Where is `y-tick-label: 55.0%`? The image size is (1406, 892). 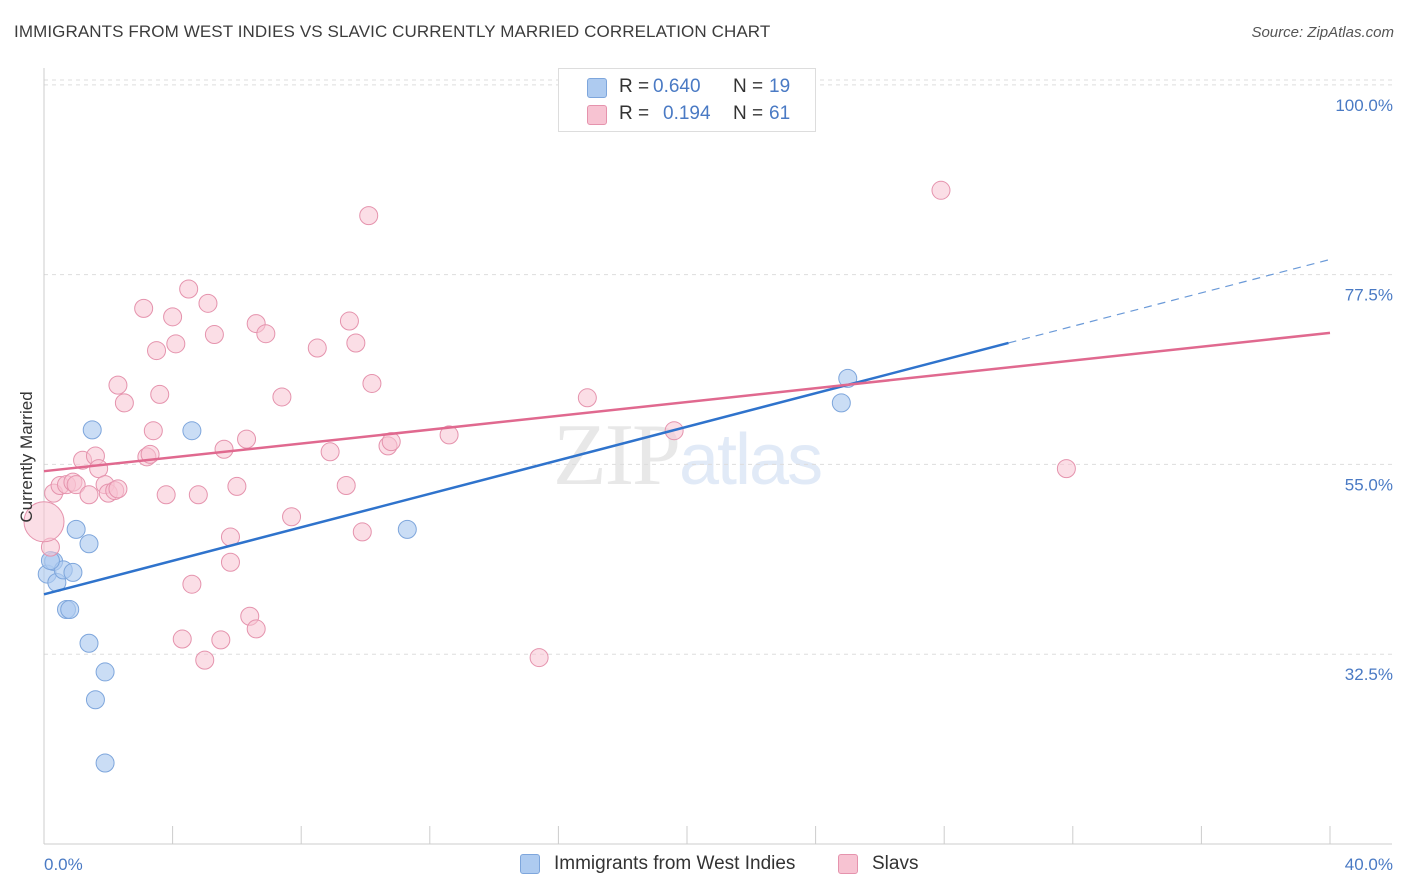 y-tick-label: 55.0% is located at coordinates (1369, 484).